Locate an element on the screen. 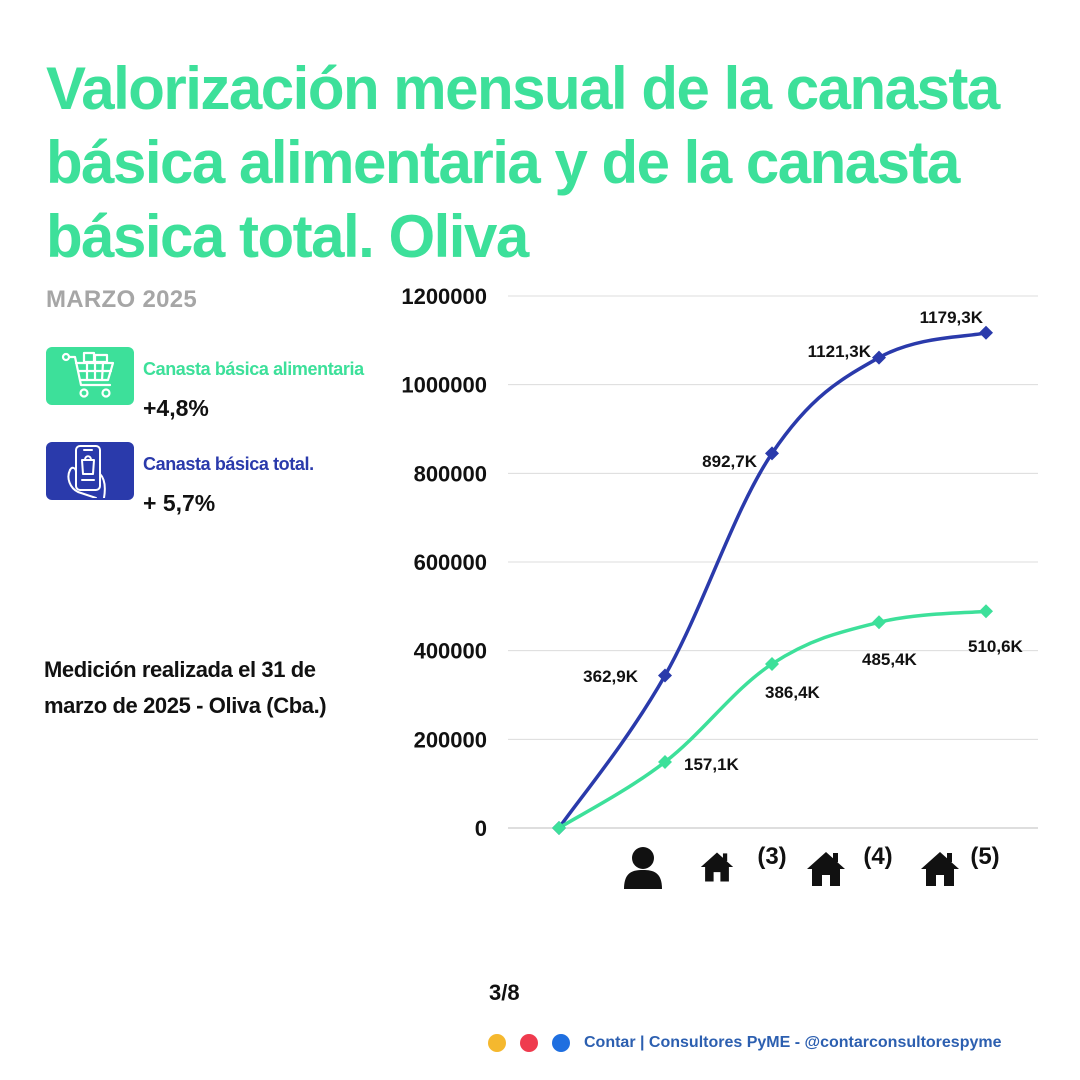 The height and width of the screenshot is (1080, 1080). y-axis-ticks: 0 200000 400000 600000 800000 1000000 1200000 is located at coordinates (444, 562).